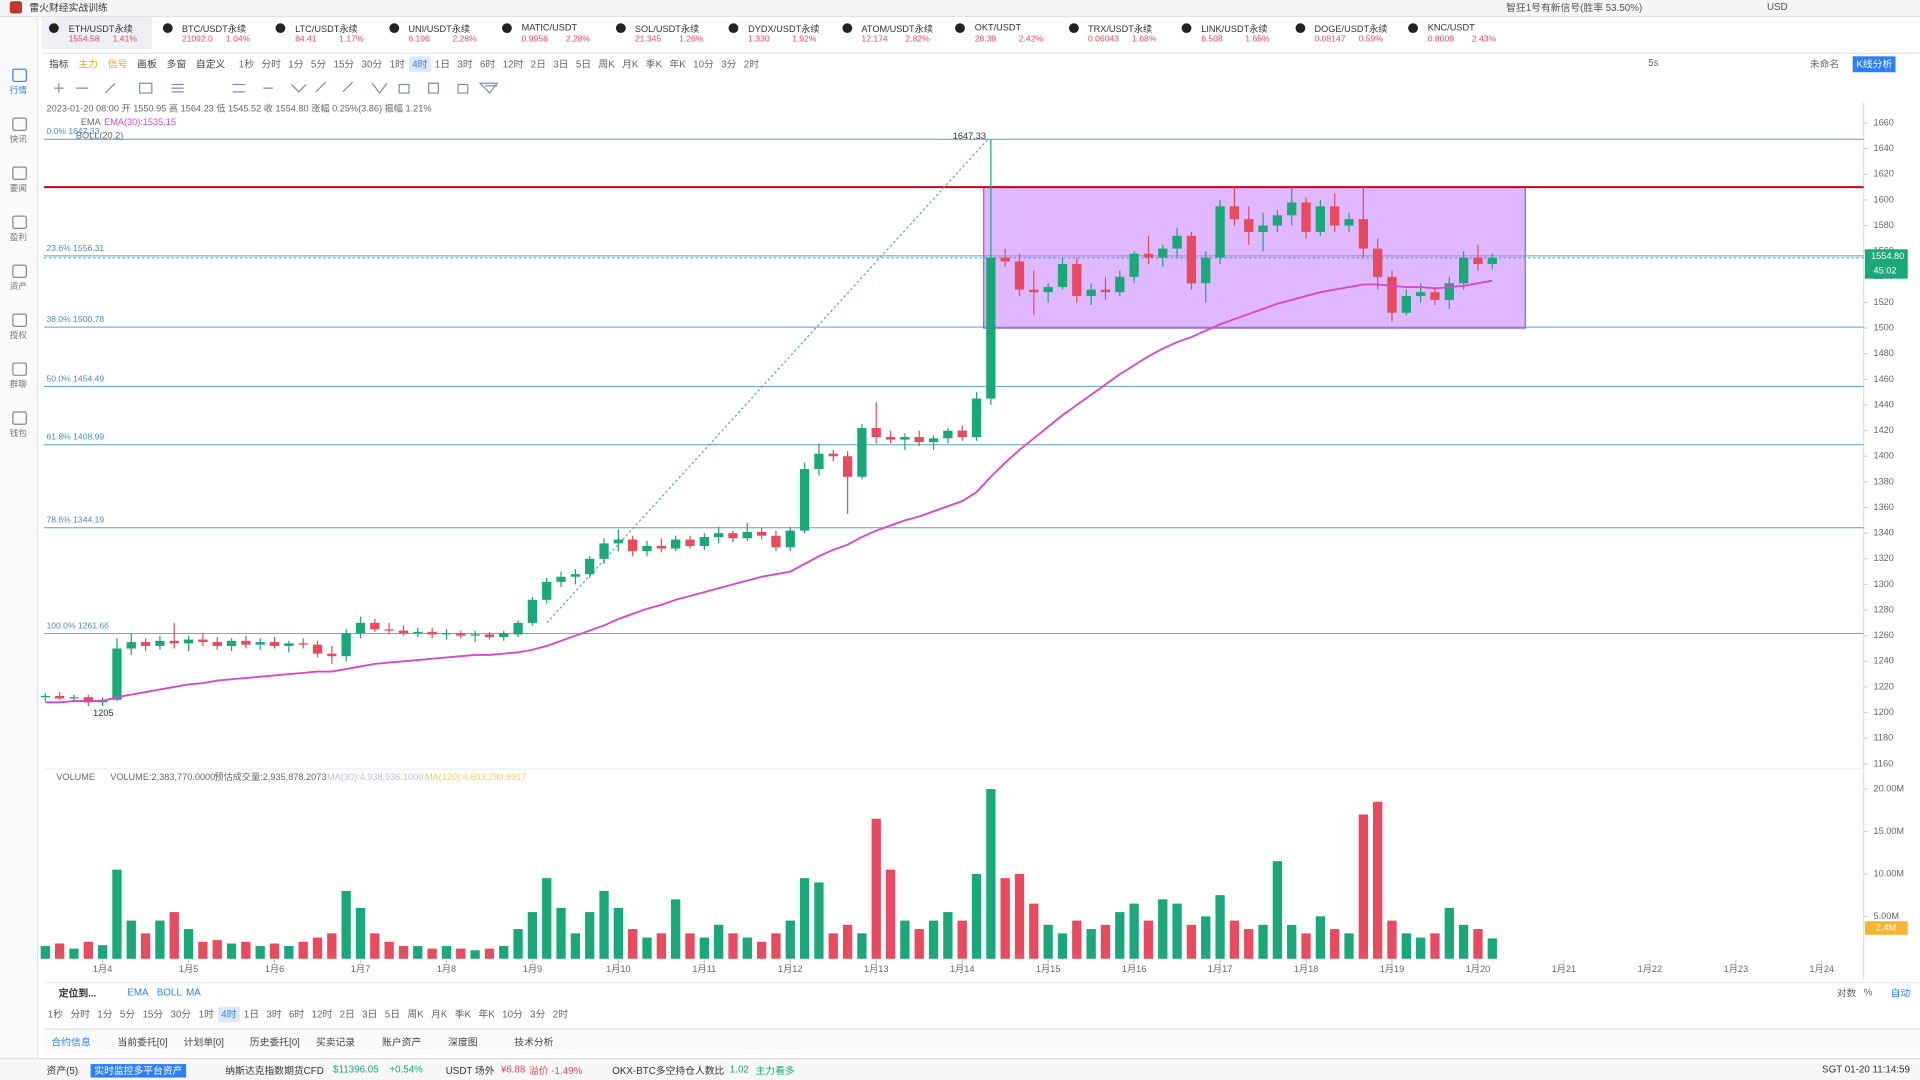  What do you see at coordinates (71, 1043) in the screenshot?
I see `footer-tab: 合约信息` at bounding box center [71, 1043].